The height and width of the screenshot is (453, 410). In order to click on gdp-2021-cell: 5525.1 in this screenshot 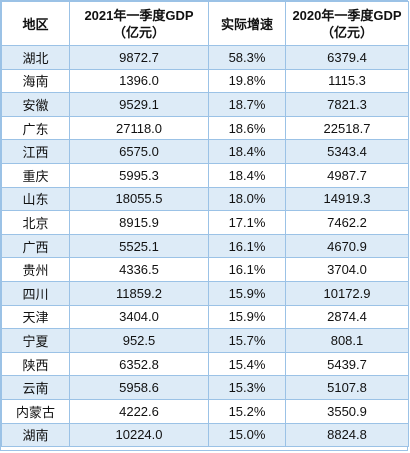, I will do `click(139, 246)`.